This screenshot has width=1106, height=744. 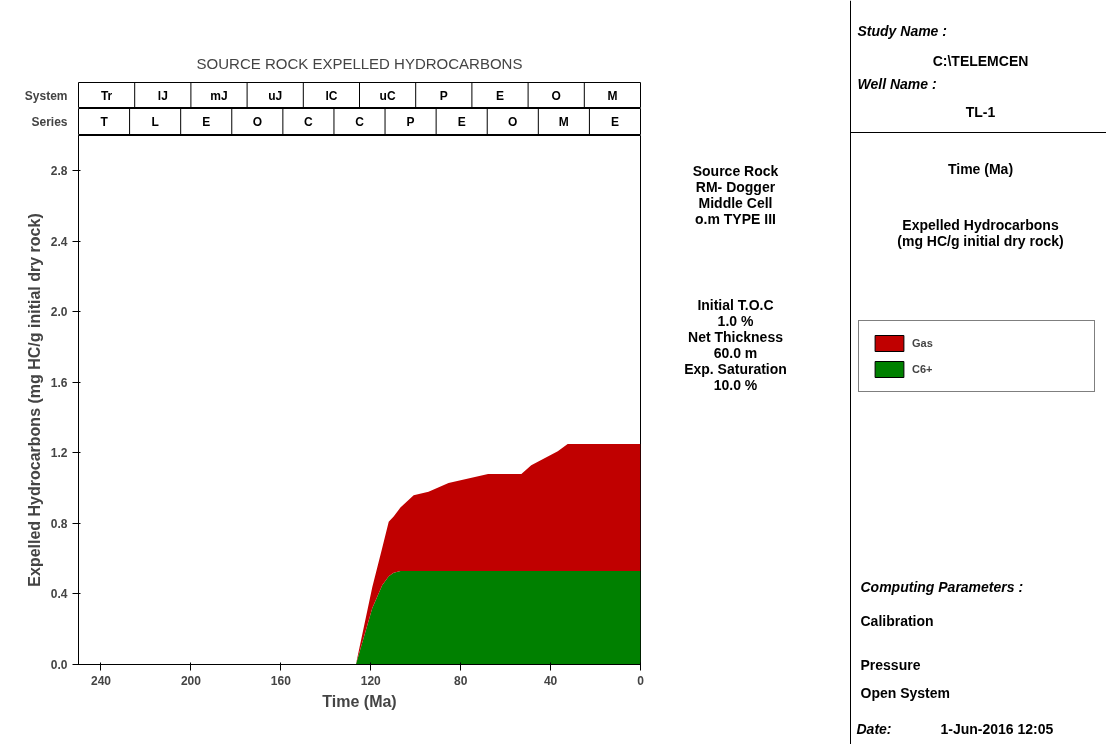 What do you see at coordinates (59, 453) in the screenshot?
I see `y-tick-label: 1.2` at bounding box center [59, 453].